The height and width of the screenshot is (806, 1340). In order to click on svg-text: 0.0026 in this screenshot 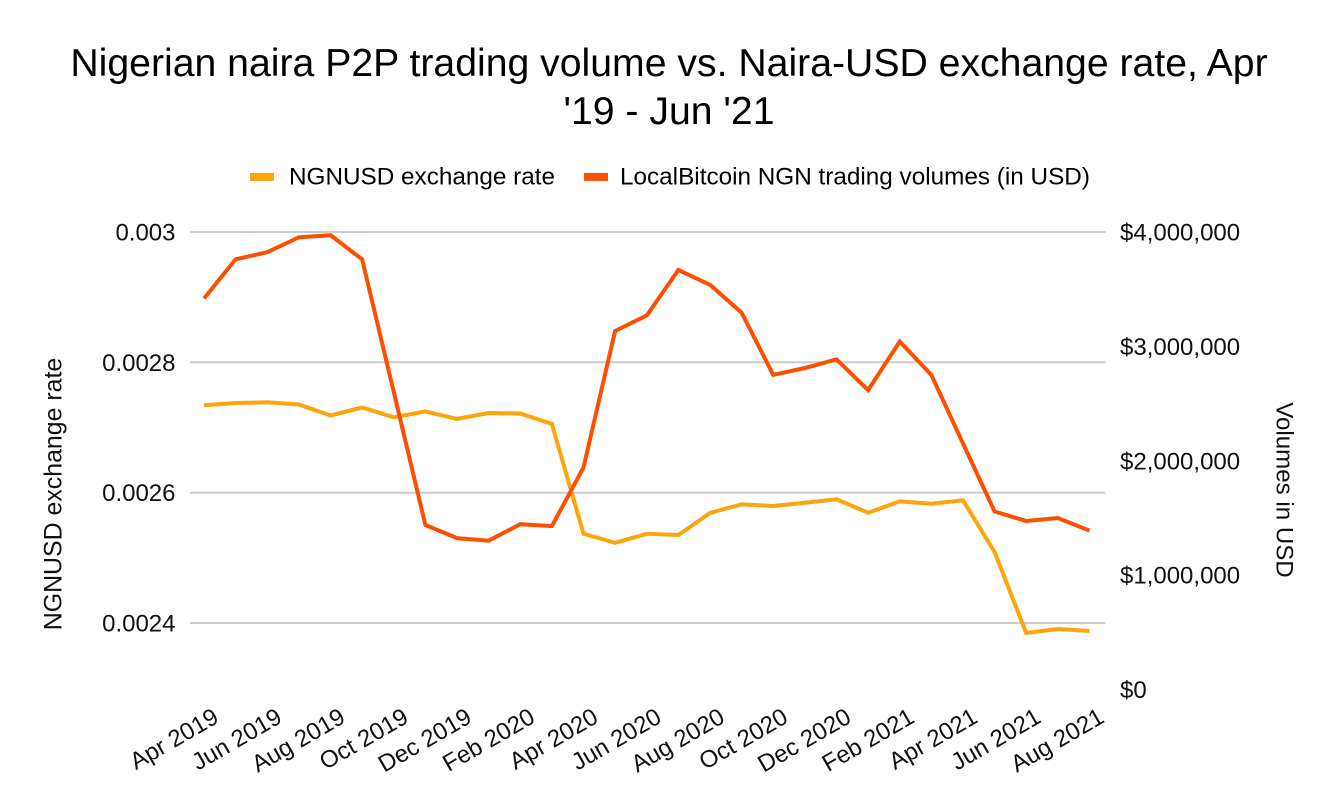, I will do `click(138, 493)`.